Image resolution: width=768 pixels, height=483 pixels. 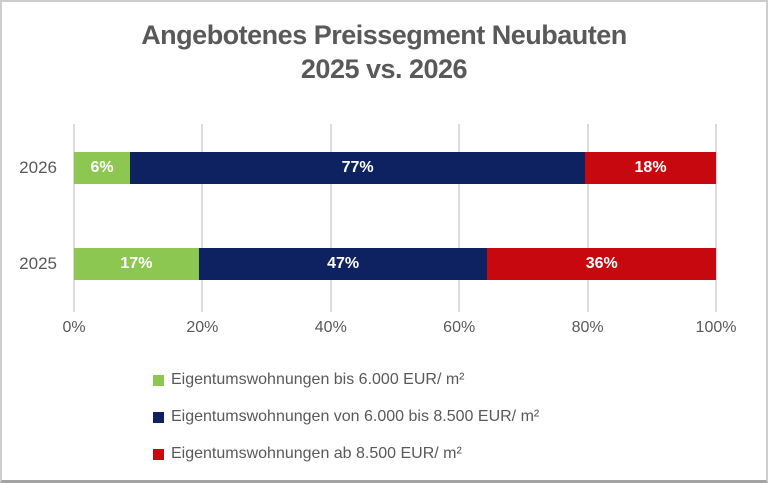 I want to click on bar-value-label: 77%, so click(x=357, y=167).